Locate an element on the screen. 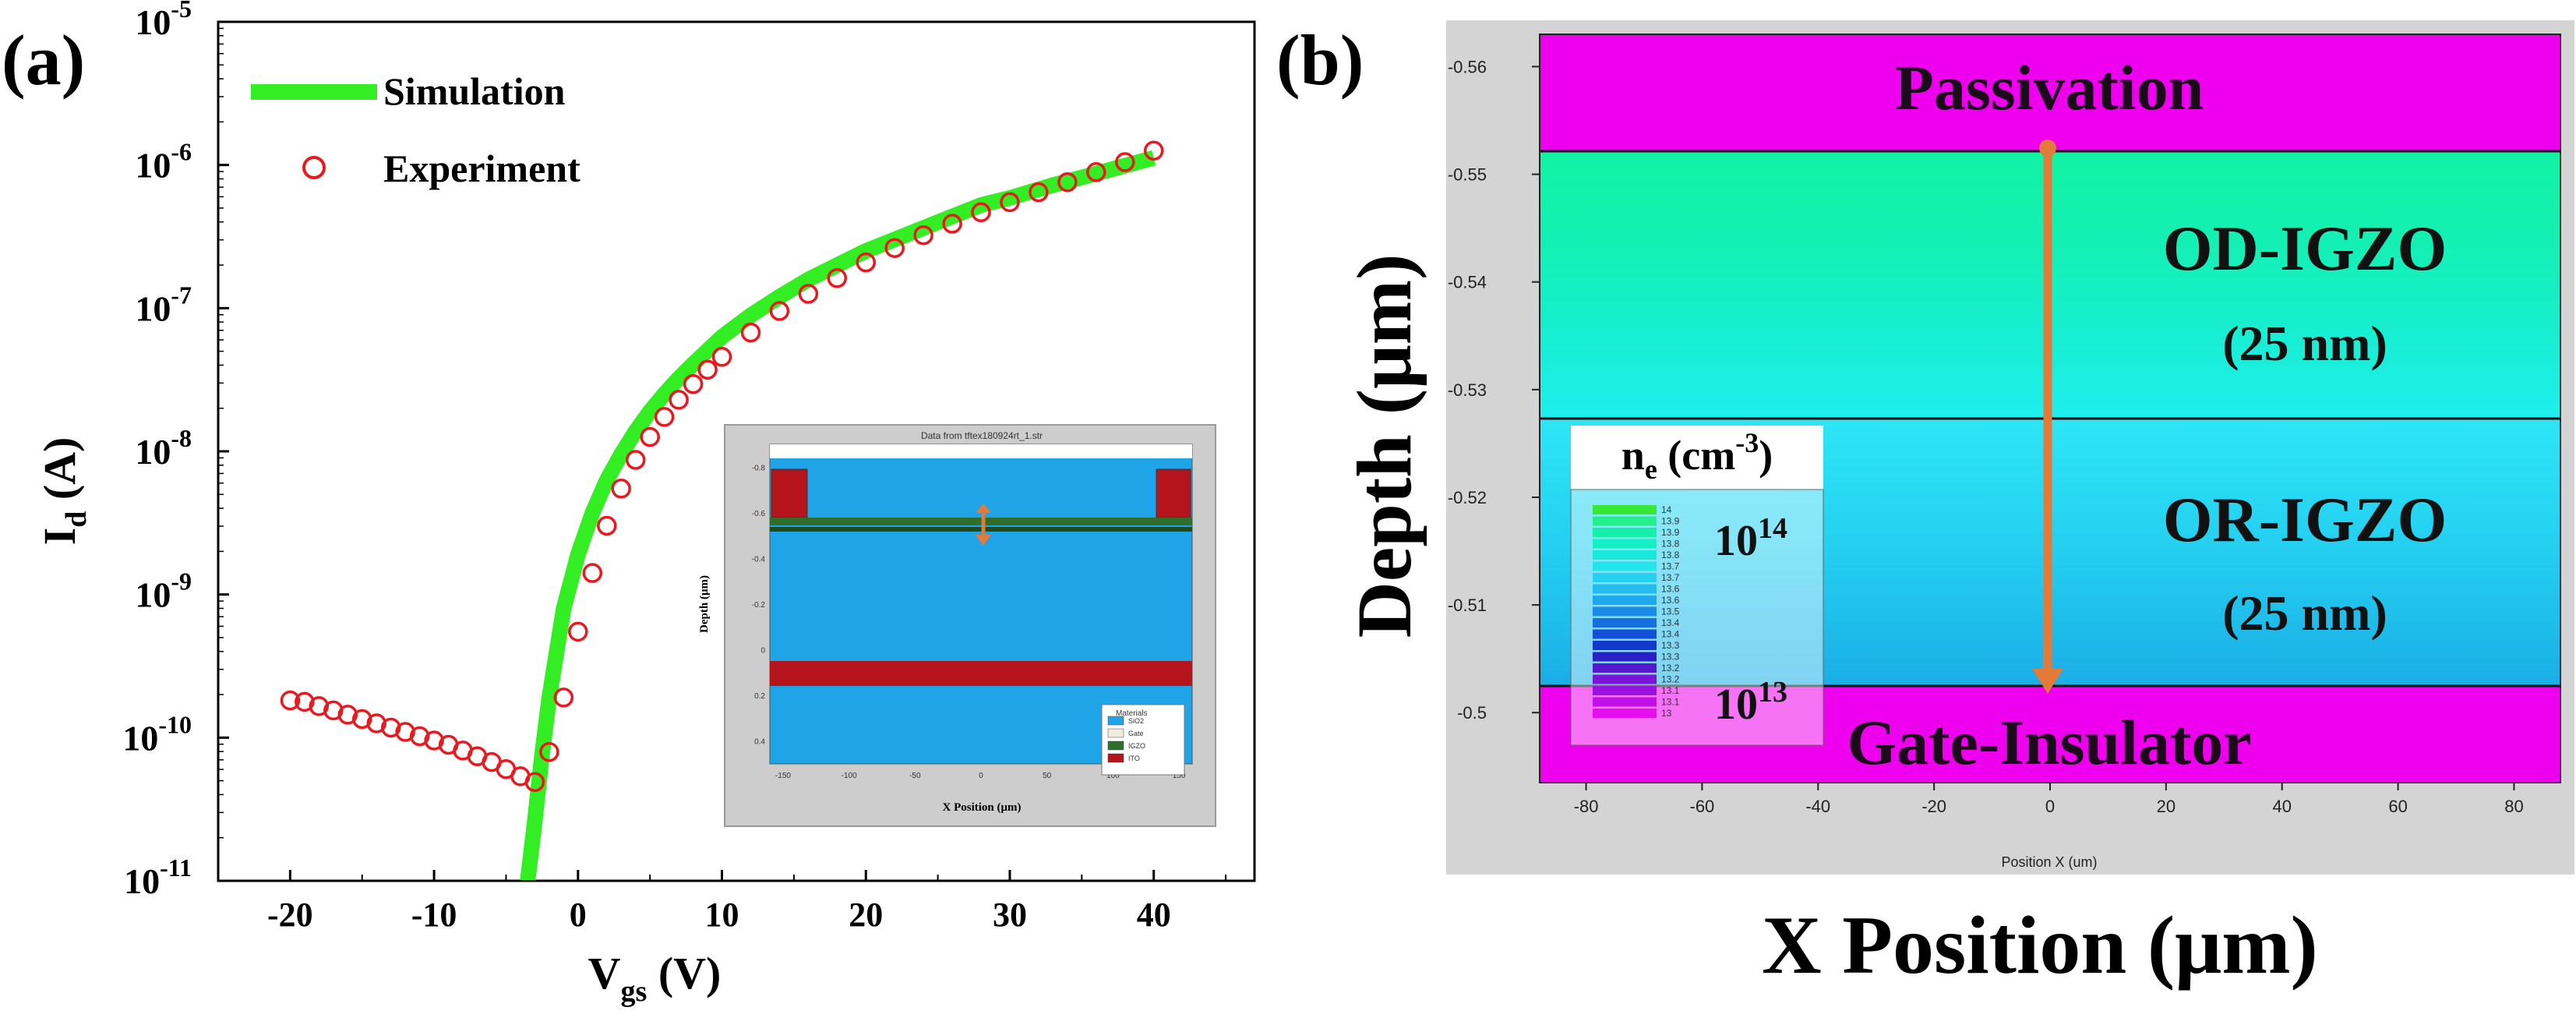 The image size is (2576, 1018). inset-xlabel: X Position (μm) is located at coordinates (982, 807).